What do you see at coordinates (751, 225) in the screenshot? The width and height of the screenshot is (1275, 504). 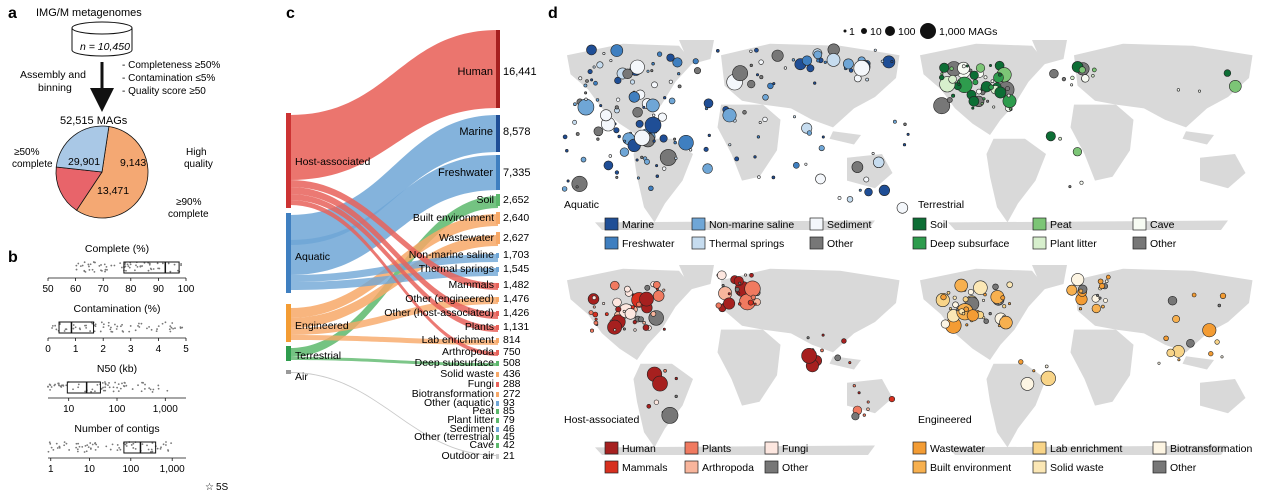 I see `legend-label: Non-marine saline` at bounding box center [751, 225].